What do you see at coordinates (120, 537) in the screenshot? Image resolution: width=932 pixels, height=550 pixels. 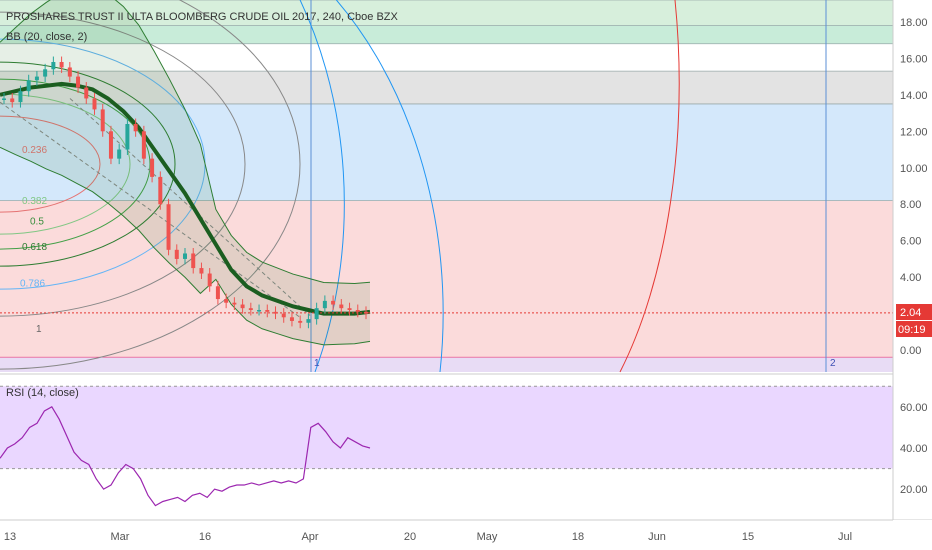 I see `time-tick-label: Mar` at bounding box center [120, 537].